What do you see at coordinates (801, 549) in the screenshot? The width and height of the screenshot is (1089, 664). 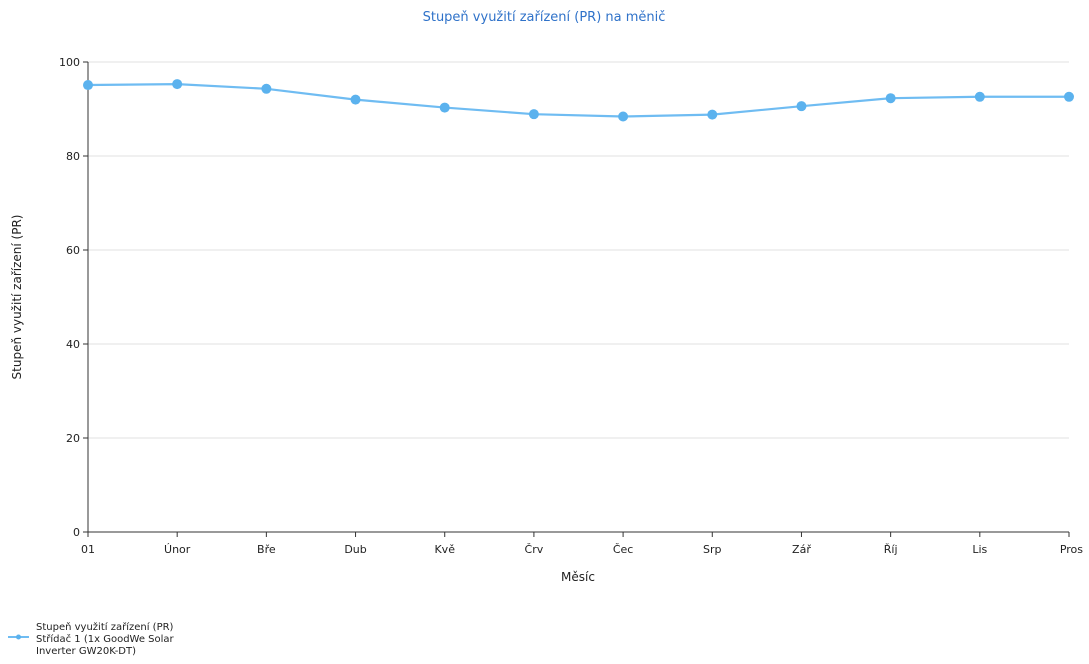 I see `x-tick-label: Zář` at bounding box center [801, 549].